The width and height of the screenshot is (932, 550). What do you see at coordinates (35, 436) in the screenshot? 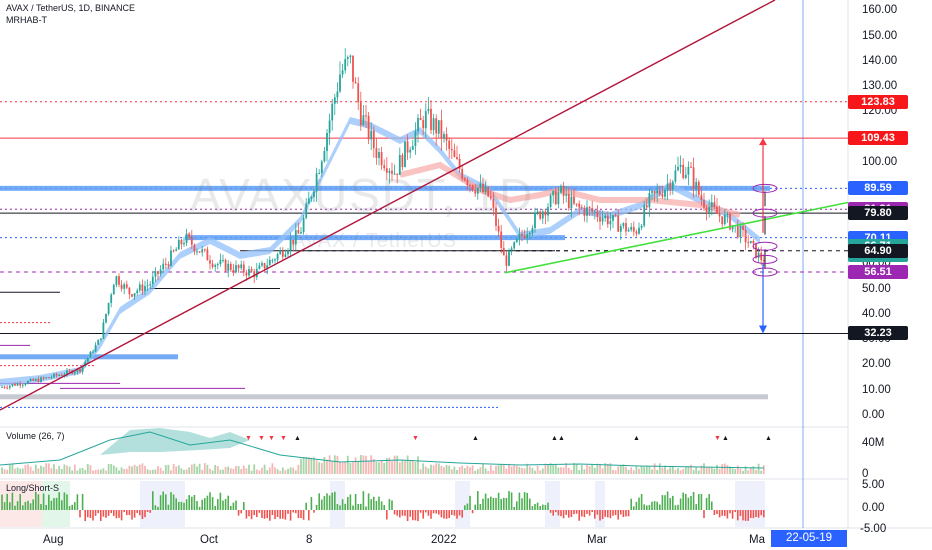
I see `volume-title: Volume (26, 7)` at bounding box center [35, 436].